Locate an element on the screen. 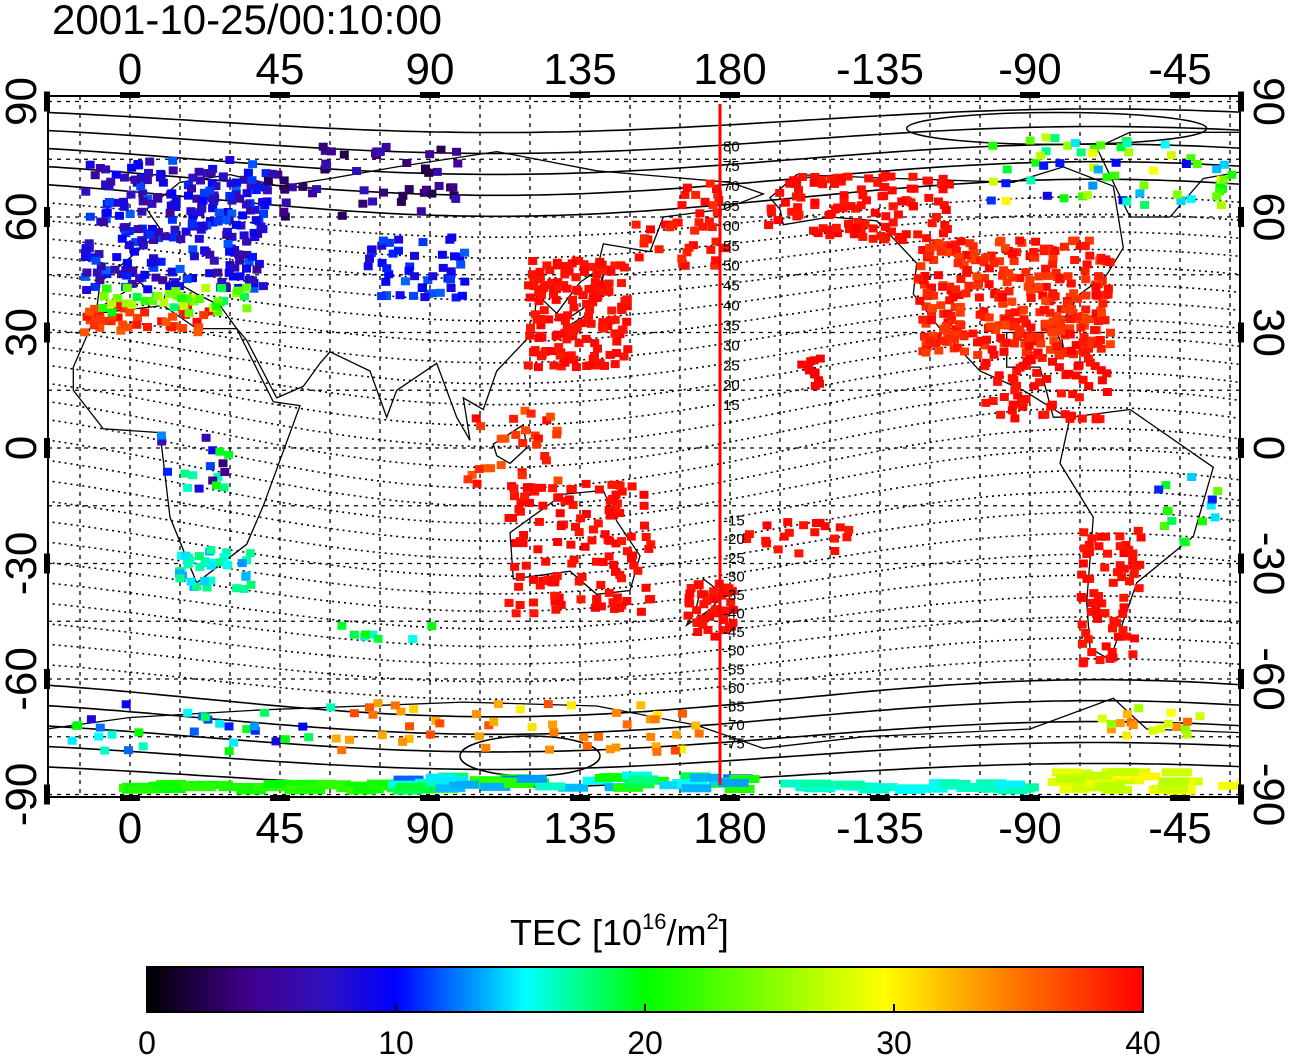  tec-cell-brazil is located at coordinates (1202, 521).